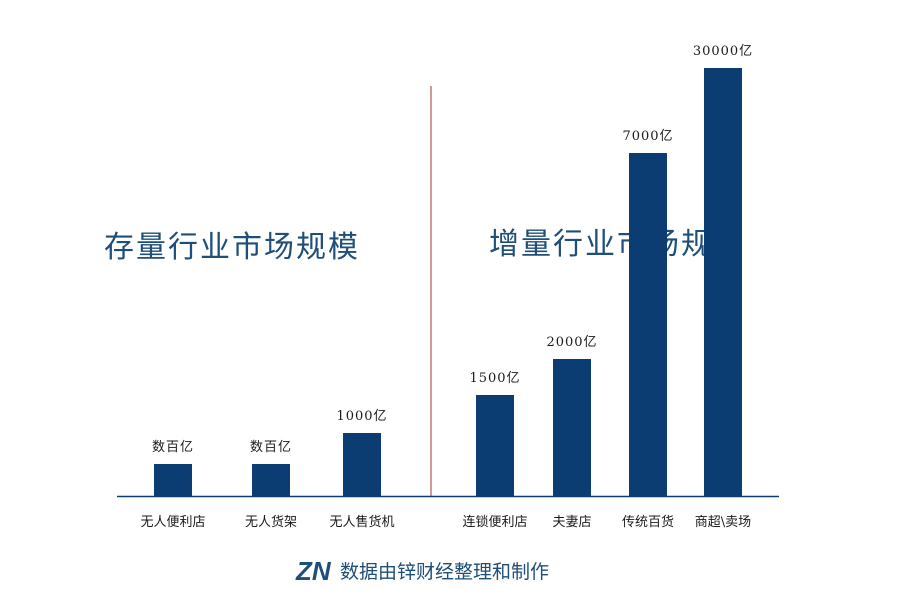 This screenshot has width=900, height=600. Describe the element at coordinates (723, 51) in the screenshot. I see `value-label-6: 30000亿` at that location.